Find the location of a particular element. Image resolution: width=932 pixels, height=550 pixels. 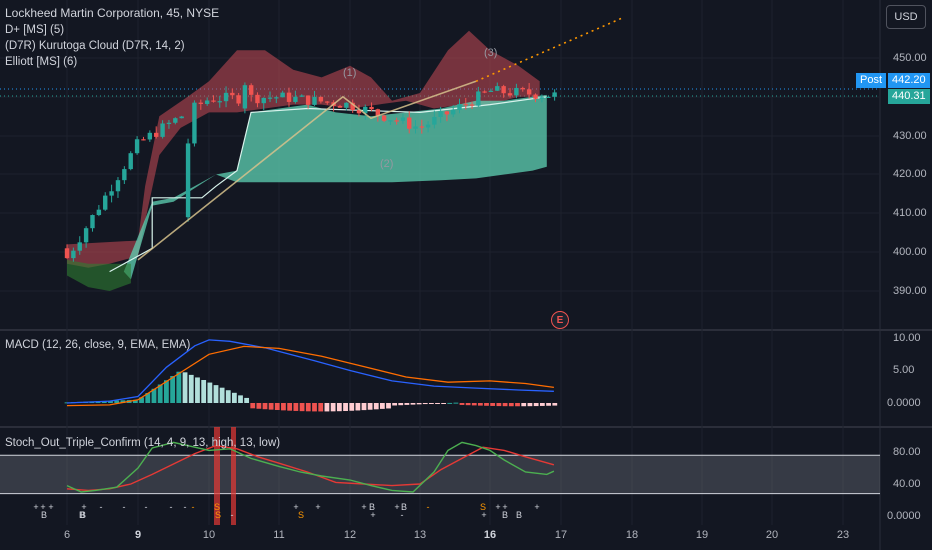

x-tick: 16 is located at coordinates (490, 535).